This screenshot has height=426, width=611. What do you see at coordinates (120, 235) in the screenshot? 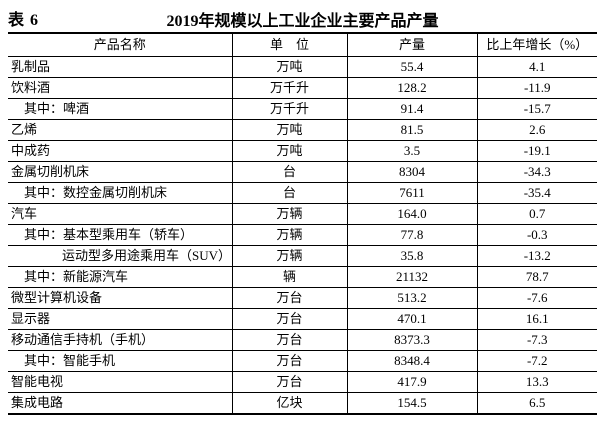
I see `cell-name: 其中：基本型乘用车（轿车）` at bounding box center [120, 235].